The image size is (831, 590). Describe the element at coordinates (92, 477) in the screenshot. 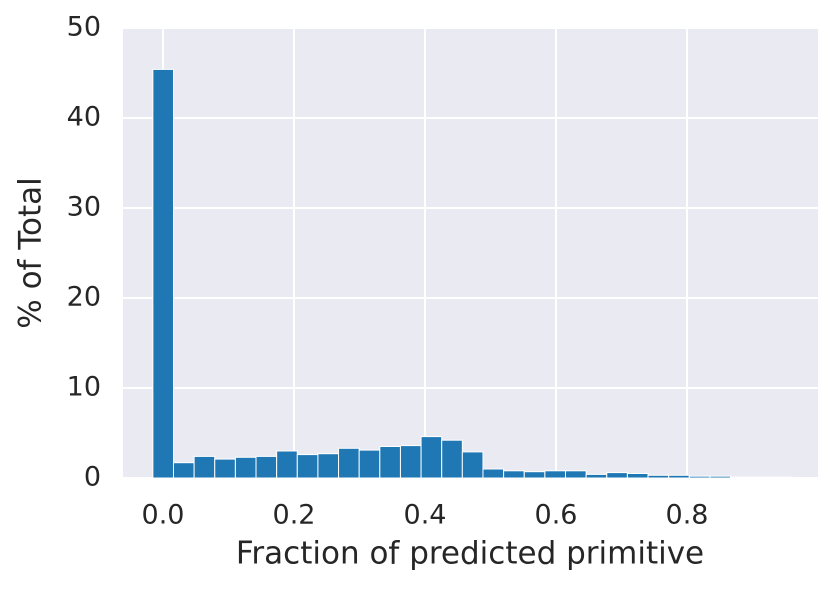

I see `y-tick-label: 0` at that location.